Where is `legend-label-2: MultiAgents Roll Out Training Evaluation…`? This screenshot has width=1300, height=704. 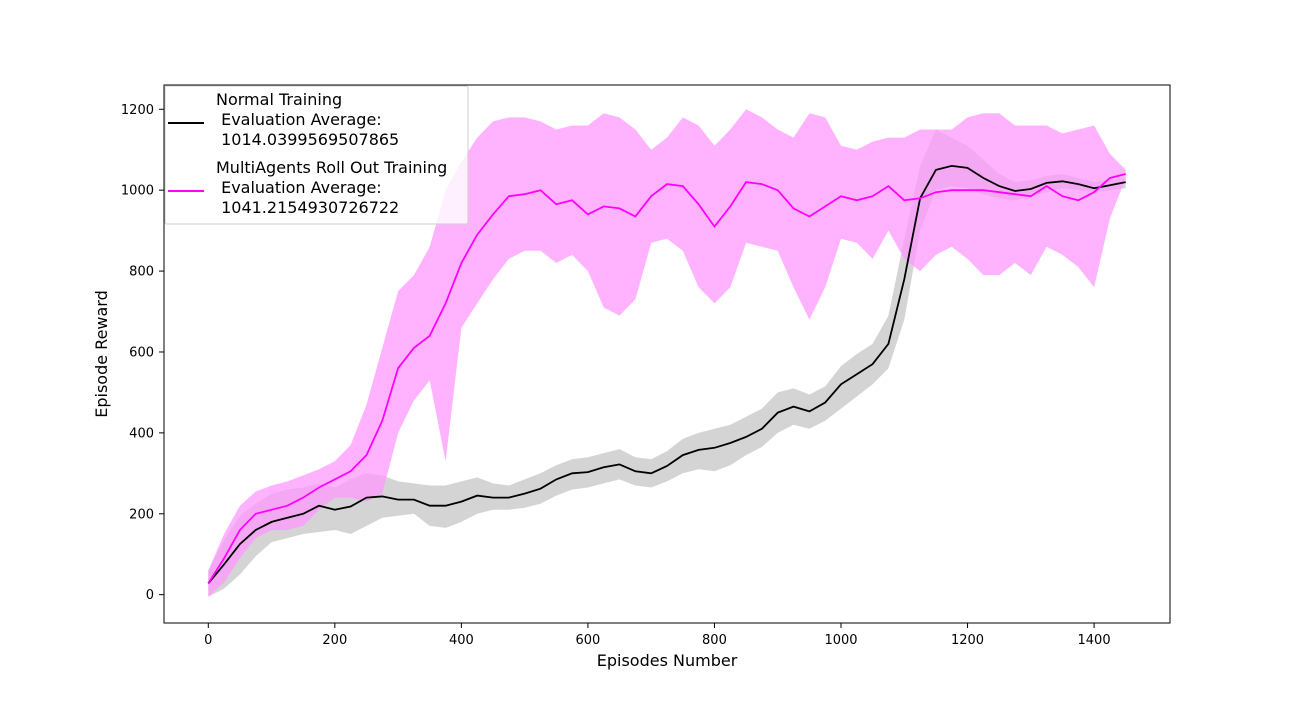
legend-label-2: MultiAgents Roll Out Training Evaluation… is located at coordinates (331, 187).